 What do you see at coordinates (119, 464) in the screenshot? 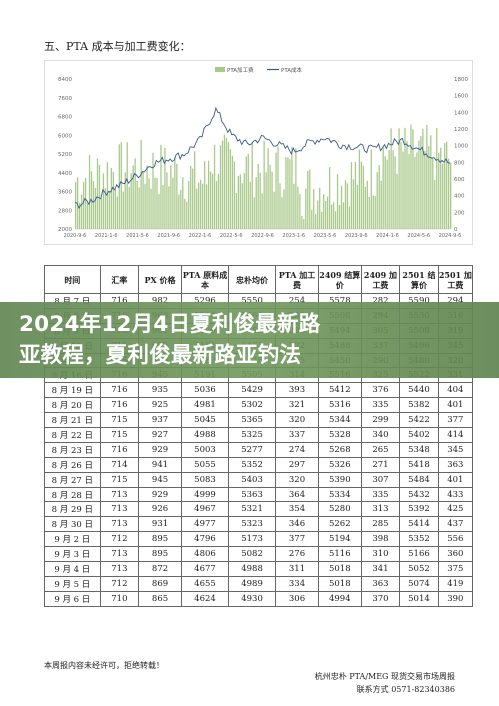
I see `table-cell: 714` at bounding box center [119, 464].